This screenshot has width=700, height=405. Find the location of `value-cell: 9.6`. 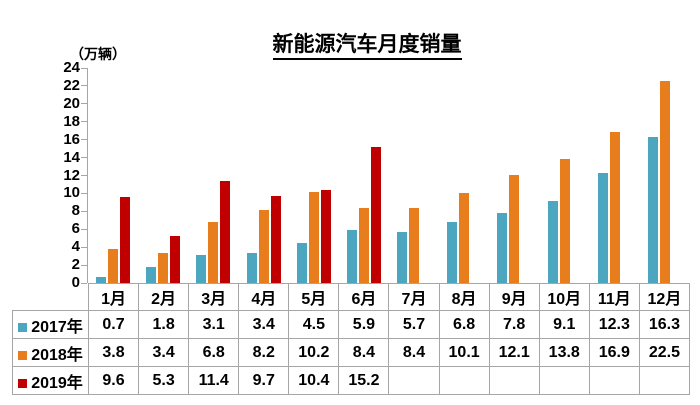

value-cell: 9.6 is located at coordinates (113, 380).